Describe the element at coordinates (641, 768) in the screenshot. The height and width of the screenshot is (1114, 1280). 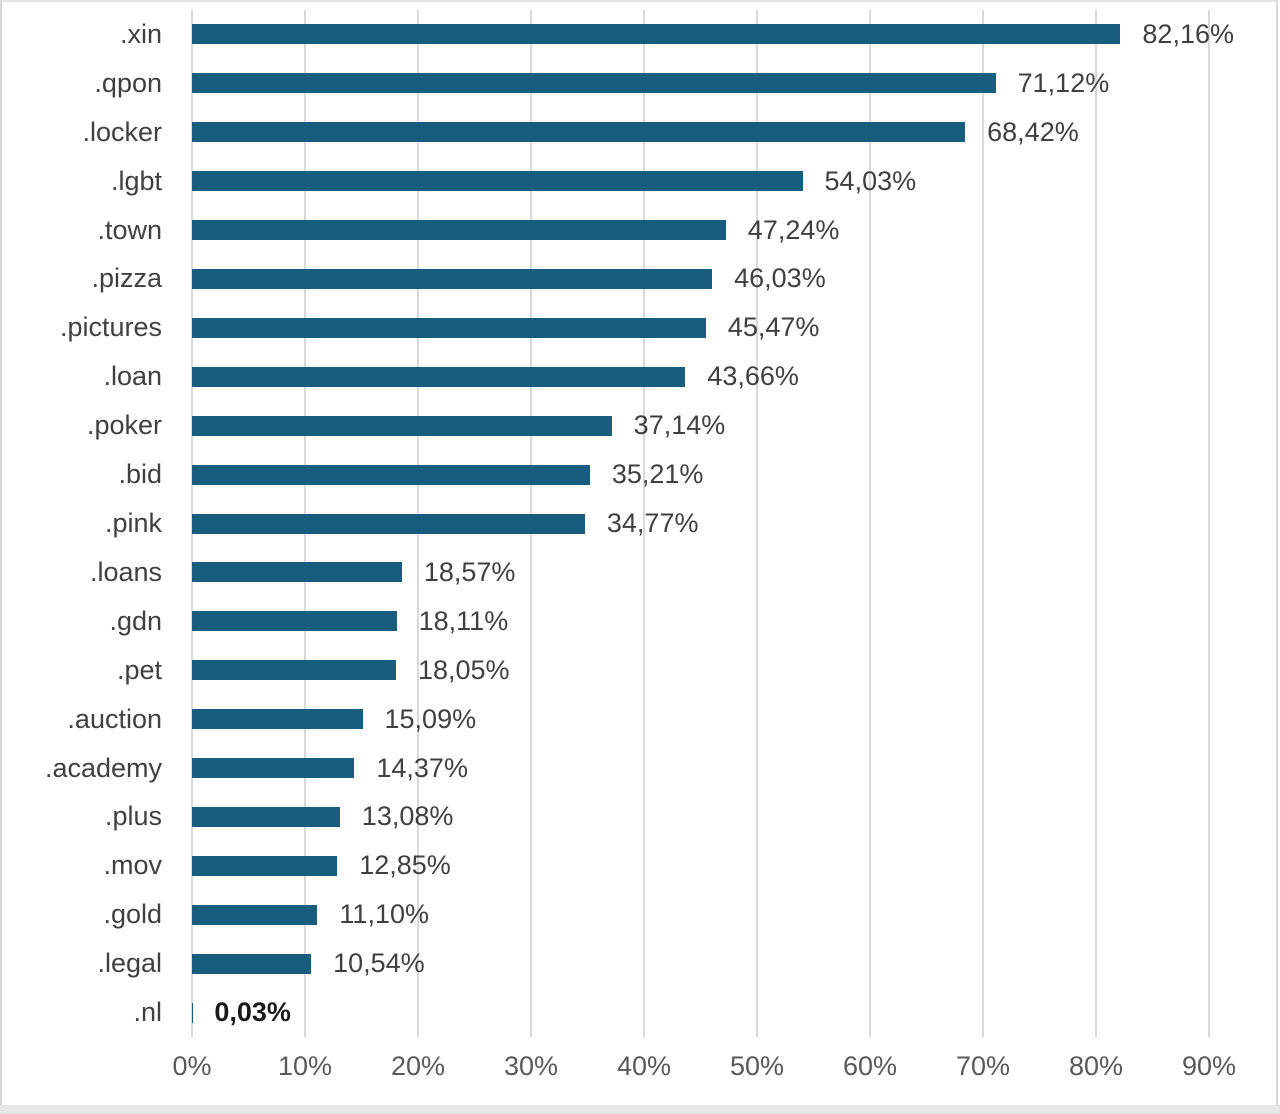
I see `bar-row: .academy 14,37%` at that location.